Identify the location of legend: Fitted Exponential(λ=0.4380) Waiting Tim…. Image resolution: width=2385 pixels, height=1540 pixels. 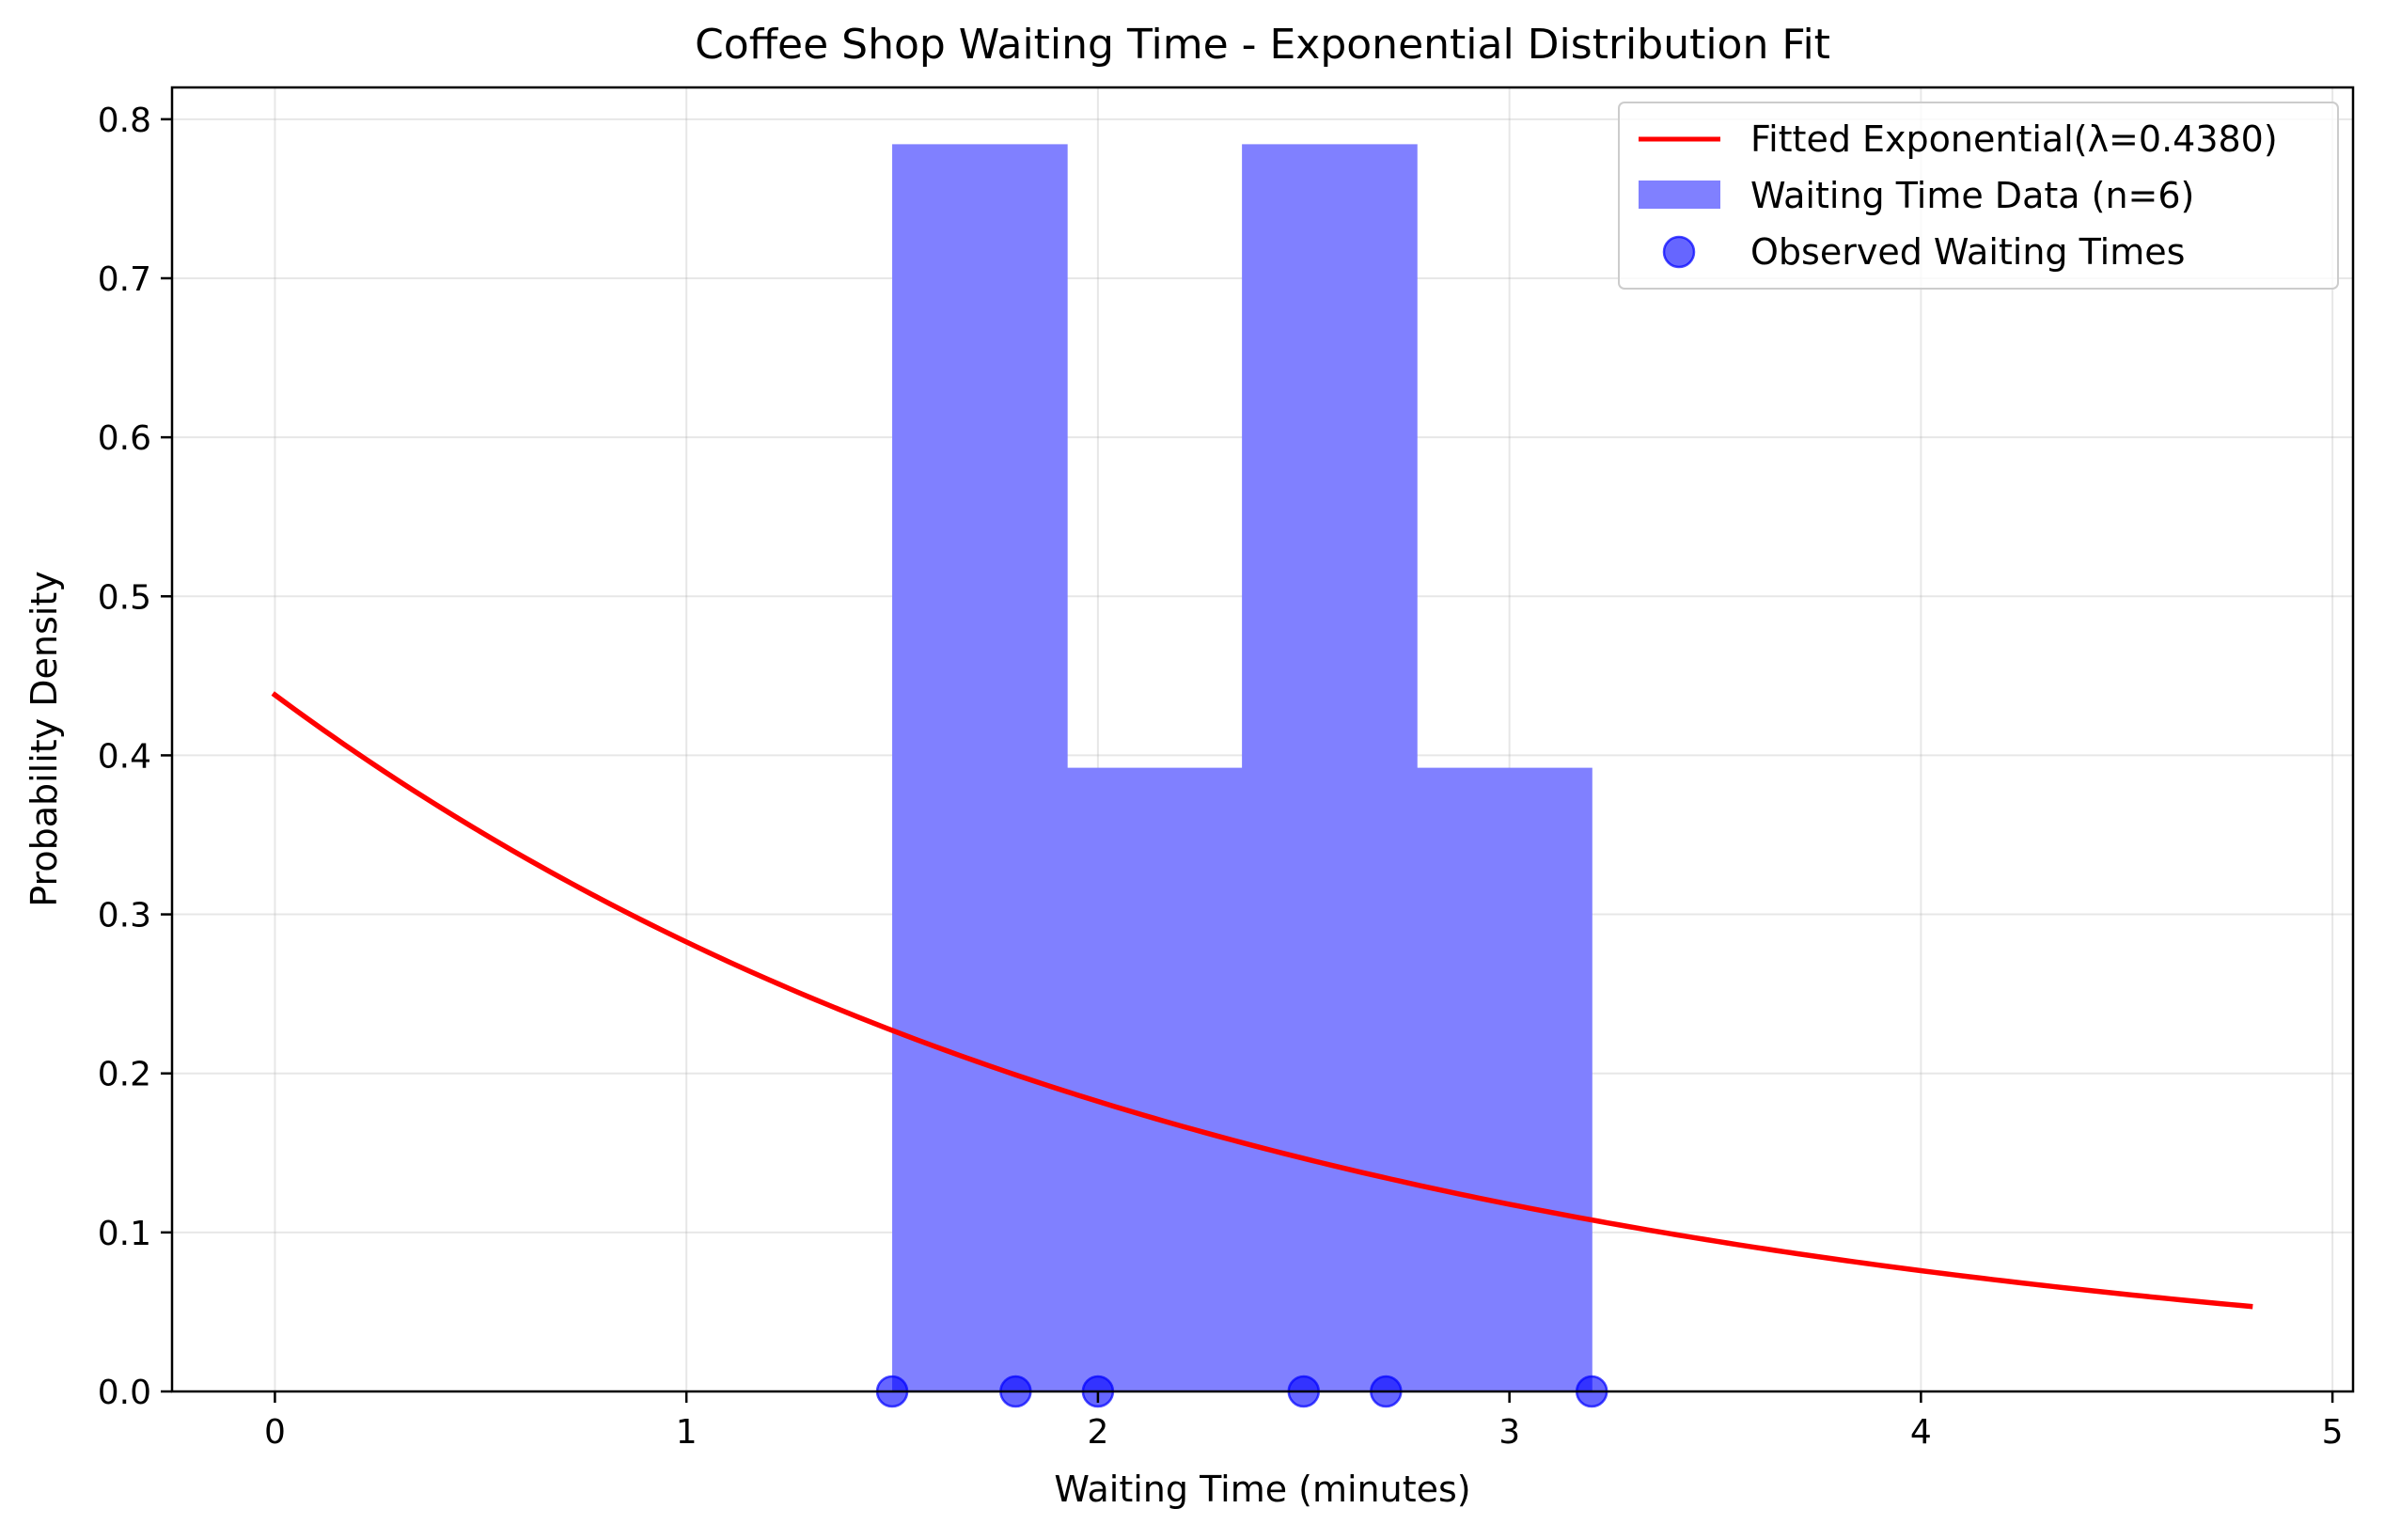
(1978, 196).